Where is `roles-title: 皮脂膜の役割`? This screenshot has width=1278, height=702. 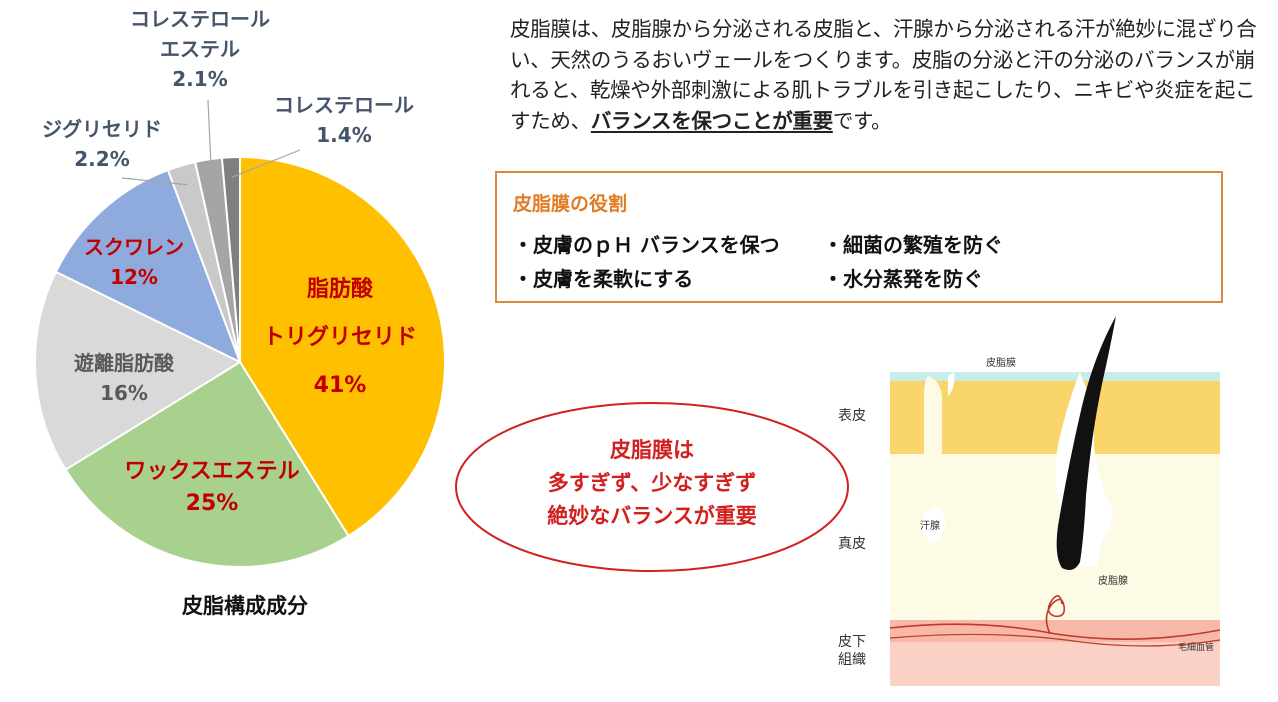 roles-title: 皮脂膜の役割 is located at coordinates (570, 204).